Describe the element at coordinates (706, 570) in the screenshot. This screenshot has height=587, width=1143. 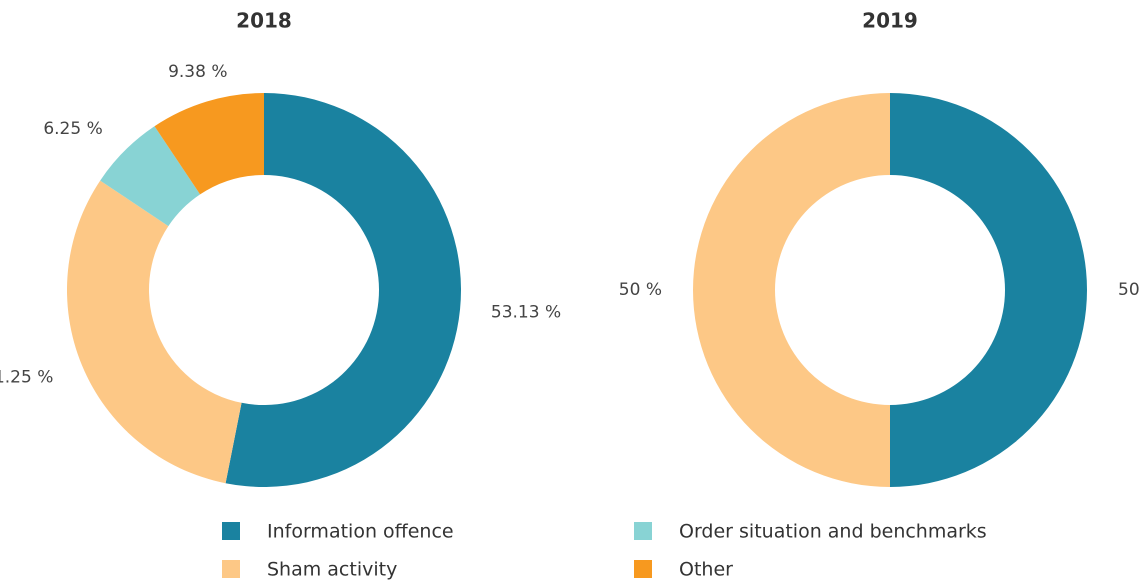
I see `legend-label: Other` at that location.